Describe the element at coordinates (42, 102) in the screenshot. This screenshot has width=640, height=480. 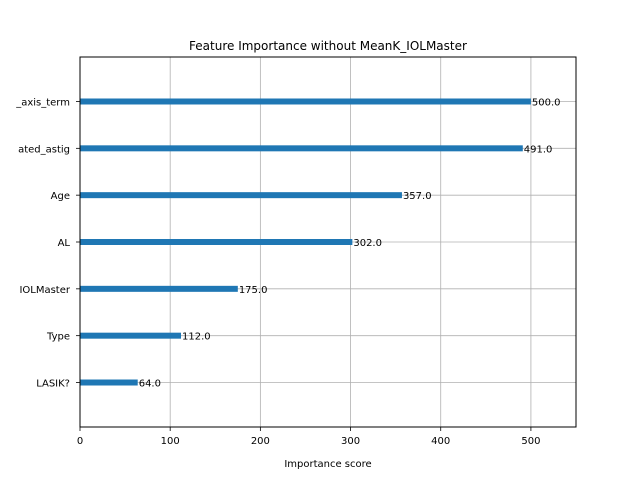
I see `y-tick-label: _axis_term` at that location.